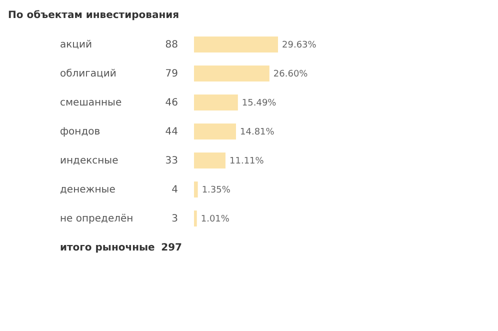 Image resolution: width=498 pixels, height=331 pixels. Describe the element at coordinates (88, 190) in the screenshot. I see `y-tick-label: денежные` at that location.